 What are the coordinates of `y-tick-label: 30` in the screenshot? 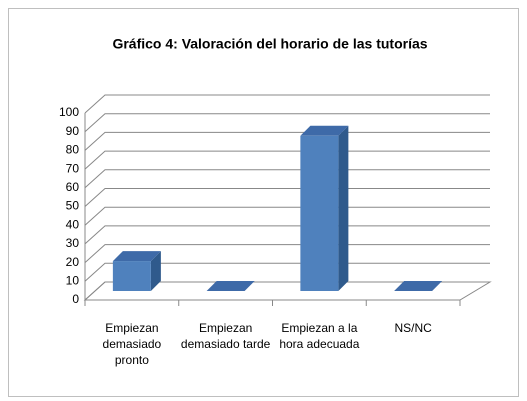 It's located at (73, 243).